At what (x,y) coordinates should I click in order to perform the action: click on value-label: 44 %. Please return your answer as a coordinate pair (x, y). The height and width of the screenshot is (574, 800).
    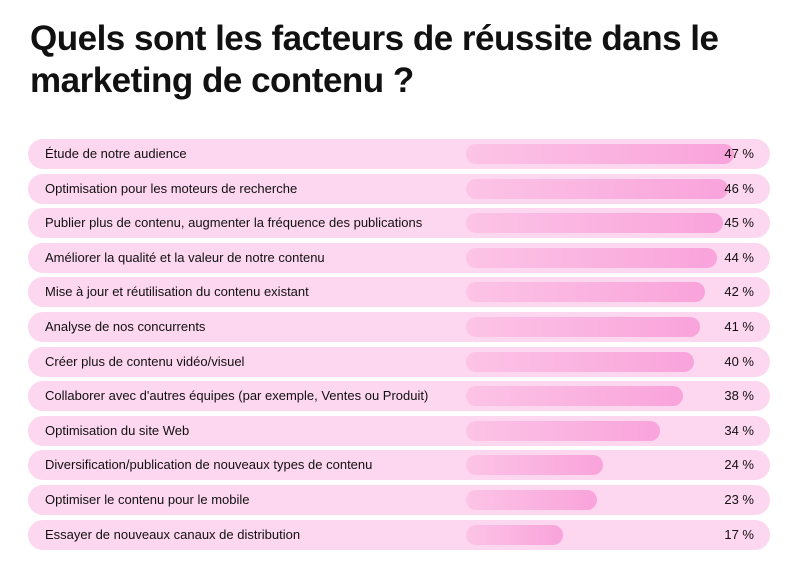
    Looking at the image, I should click on (739, 257).